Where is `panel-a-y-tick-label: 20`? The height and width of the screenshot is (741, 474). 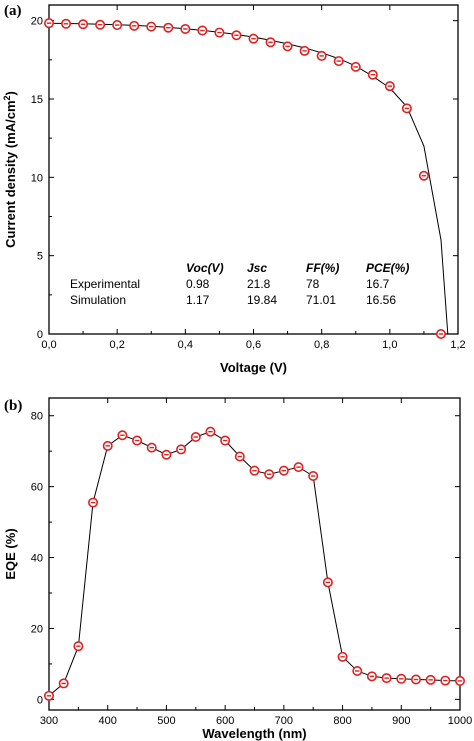 panel-a-y-tick-label: 20 is located at coordinates (37, 22).